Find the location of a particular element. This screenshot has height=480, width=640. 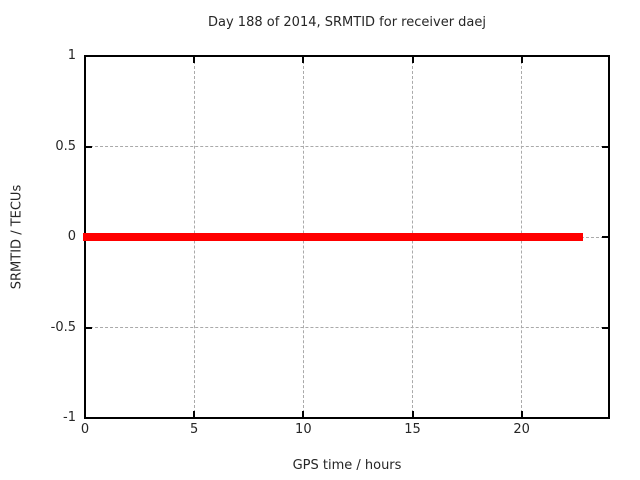

y-tick-label: -1 is located at coordinates (69, 417).